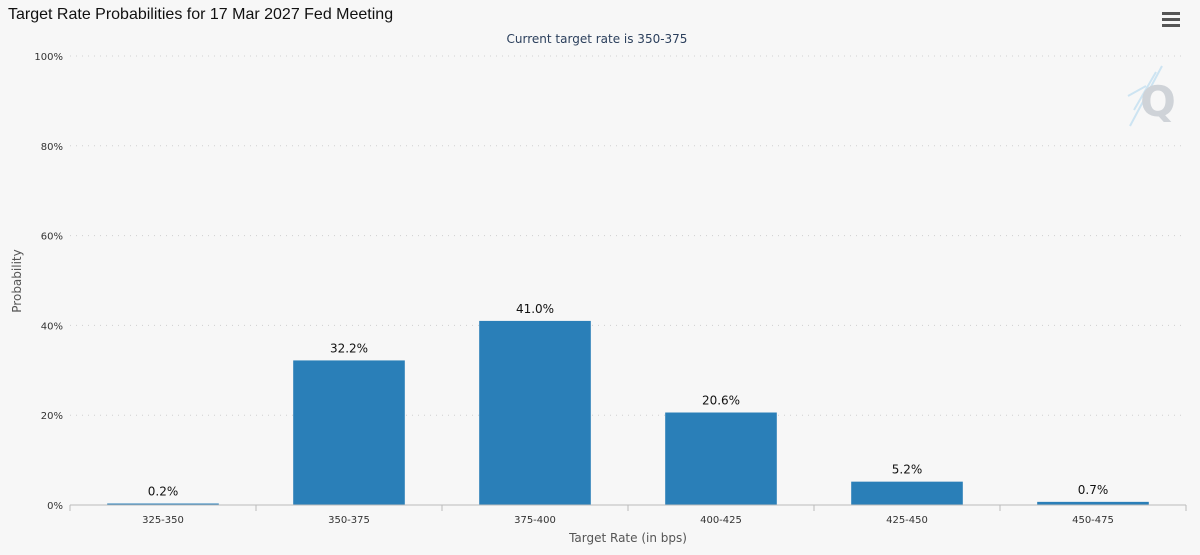 This screenshot has height=555, width=1200. Describe the element at coordinates (163, 520) in the screenshot. I see `x-tick-label-325-350: 325-350` at that location.